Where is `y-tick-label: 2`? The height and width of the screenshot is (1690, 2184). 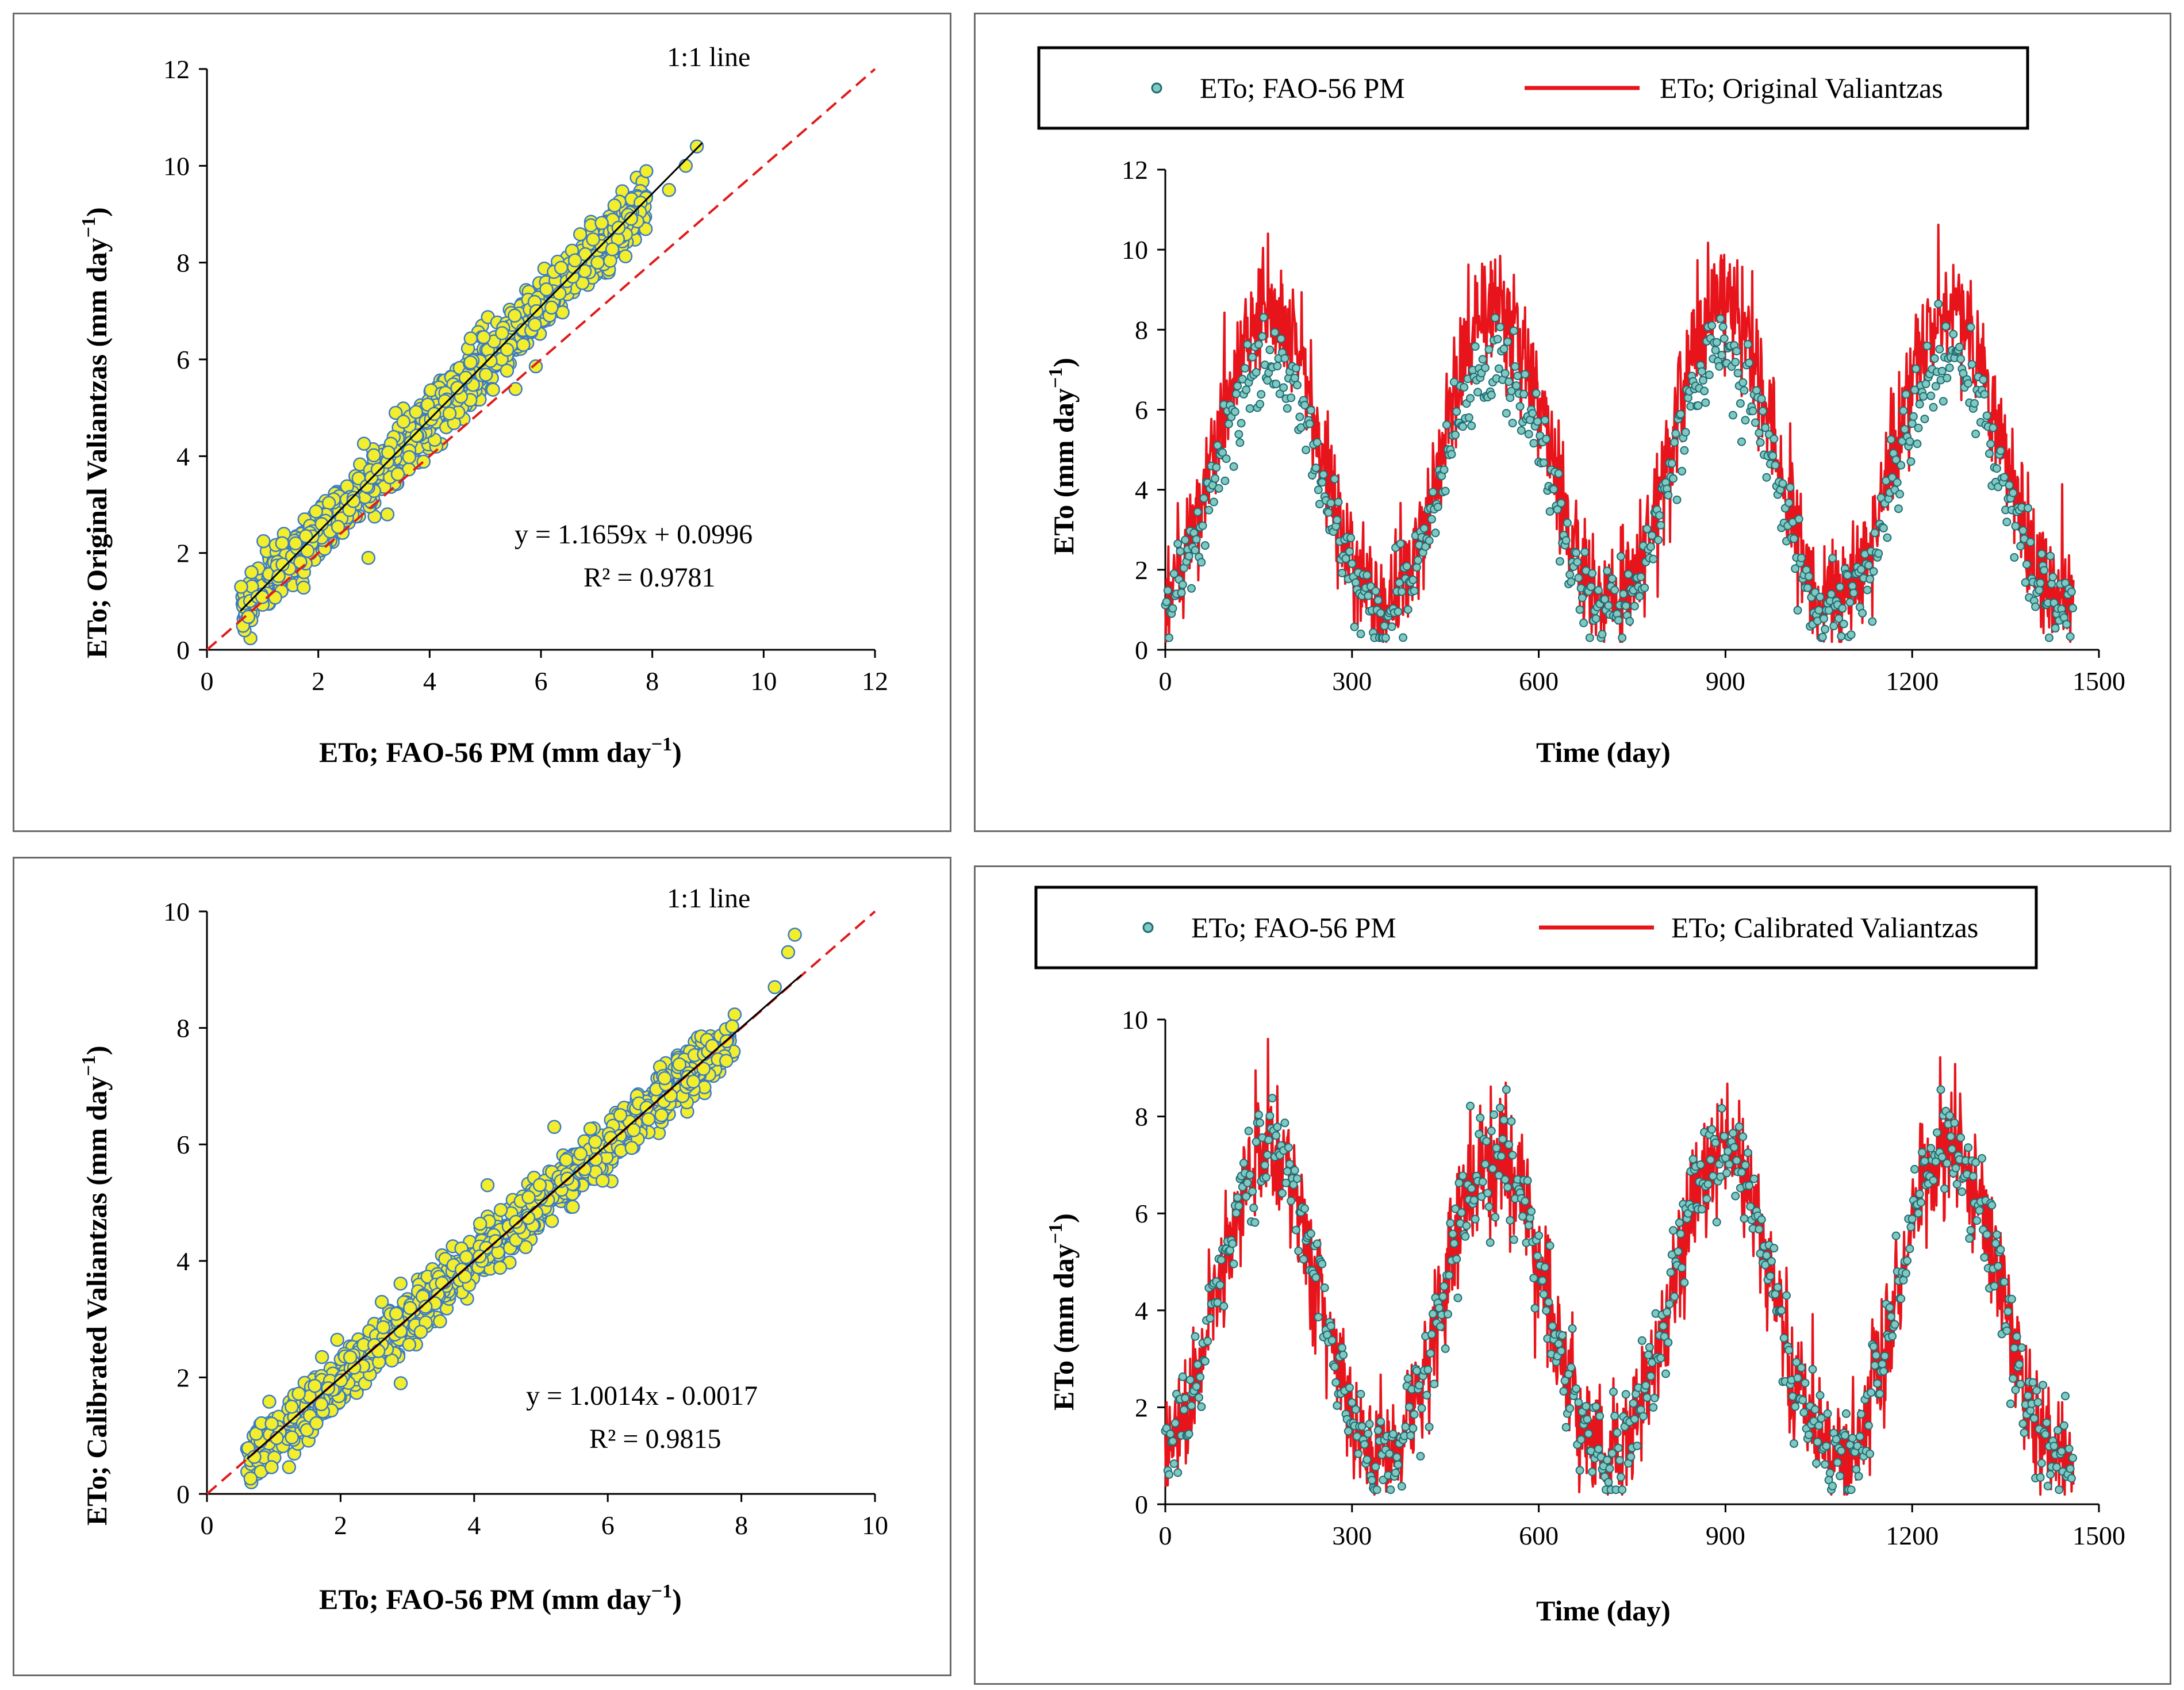
y-tick-label: 2 is located at coordinates (1142, 570).